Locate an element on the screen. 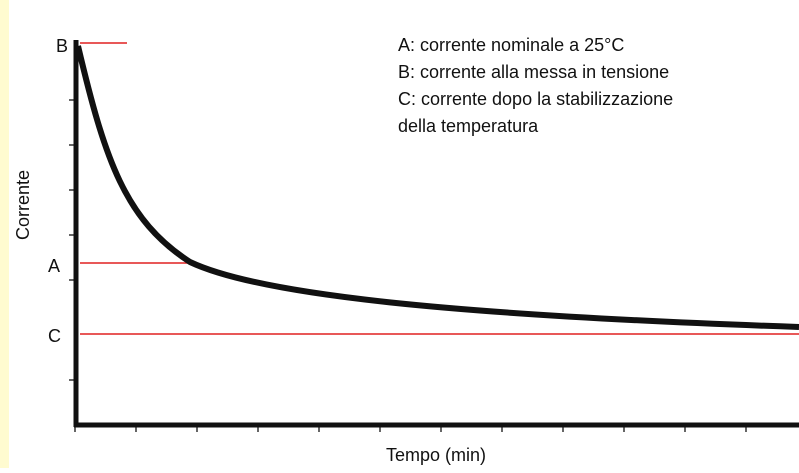 The width and height of the screenshot is (799, 473). legend-line: della temperatura is located at coordinates (468, 126).